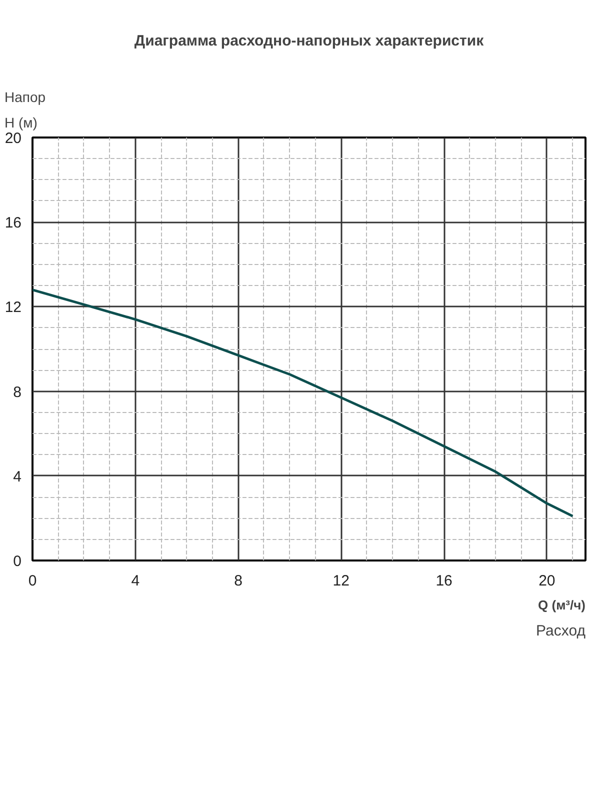  Describe the element at coordinates (13, 138) in the screenshot. I see `y-tick-label: 20` at that location.